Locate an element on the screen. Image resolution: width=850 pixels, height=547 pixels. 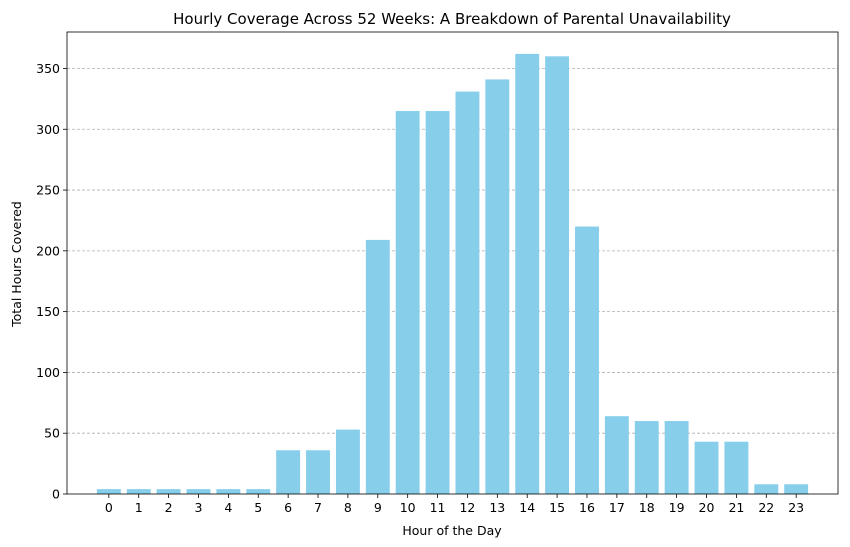
y-tick-label-150: 150 is located at coordinates (48, 311).